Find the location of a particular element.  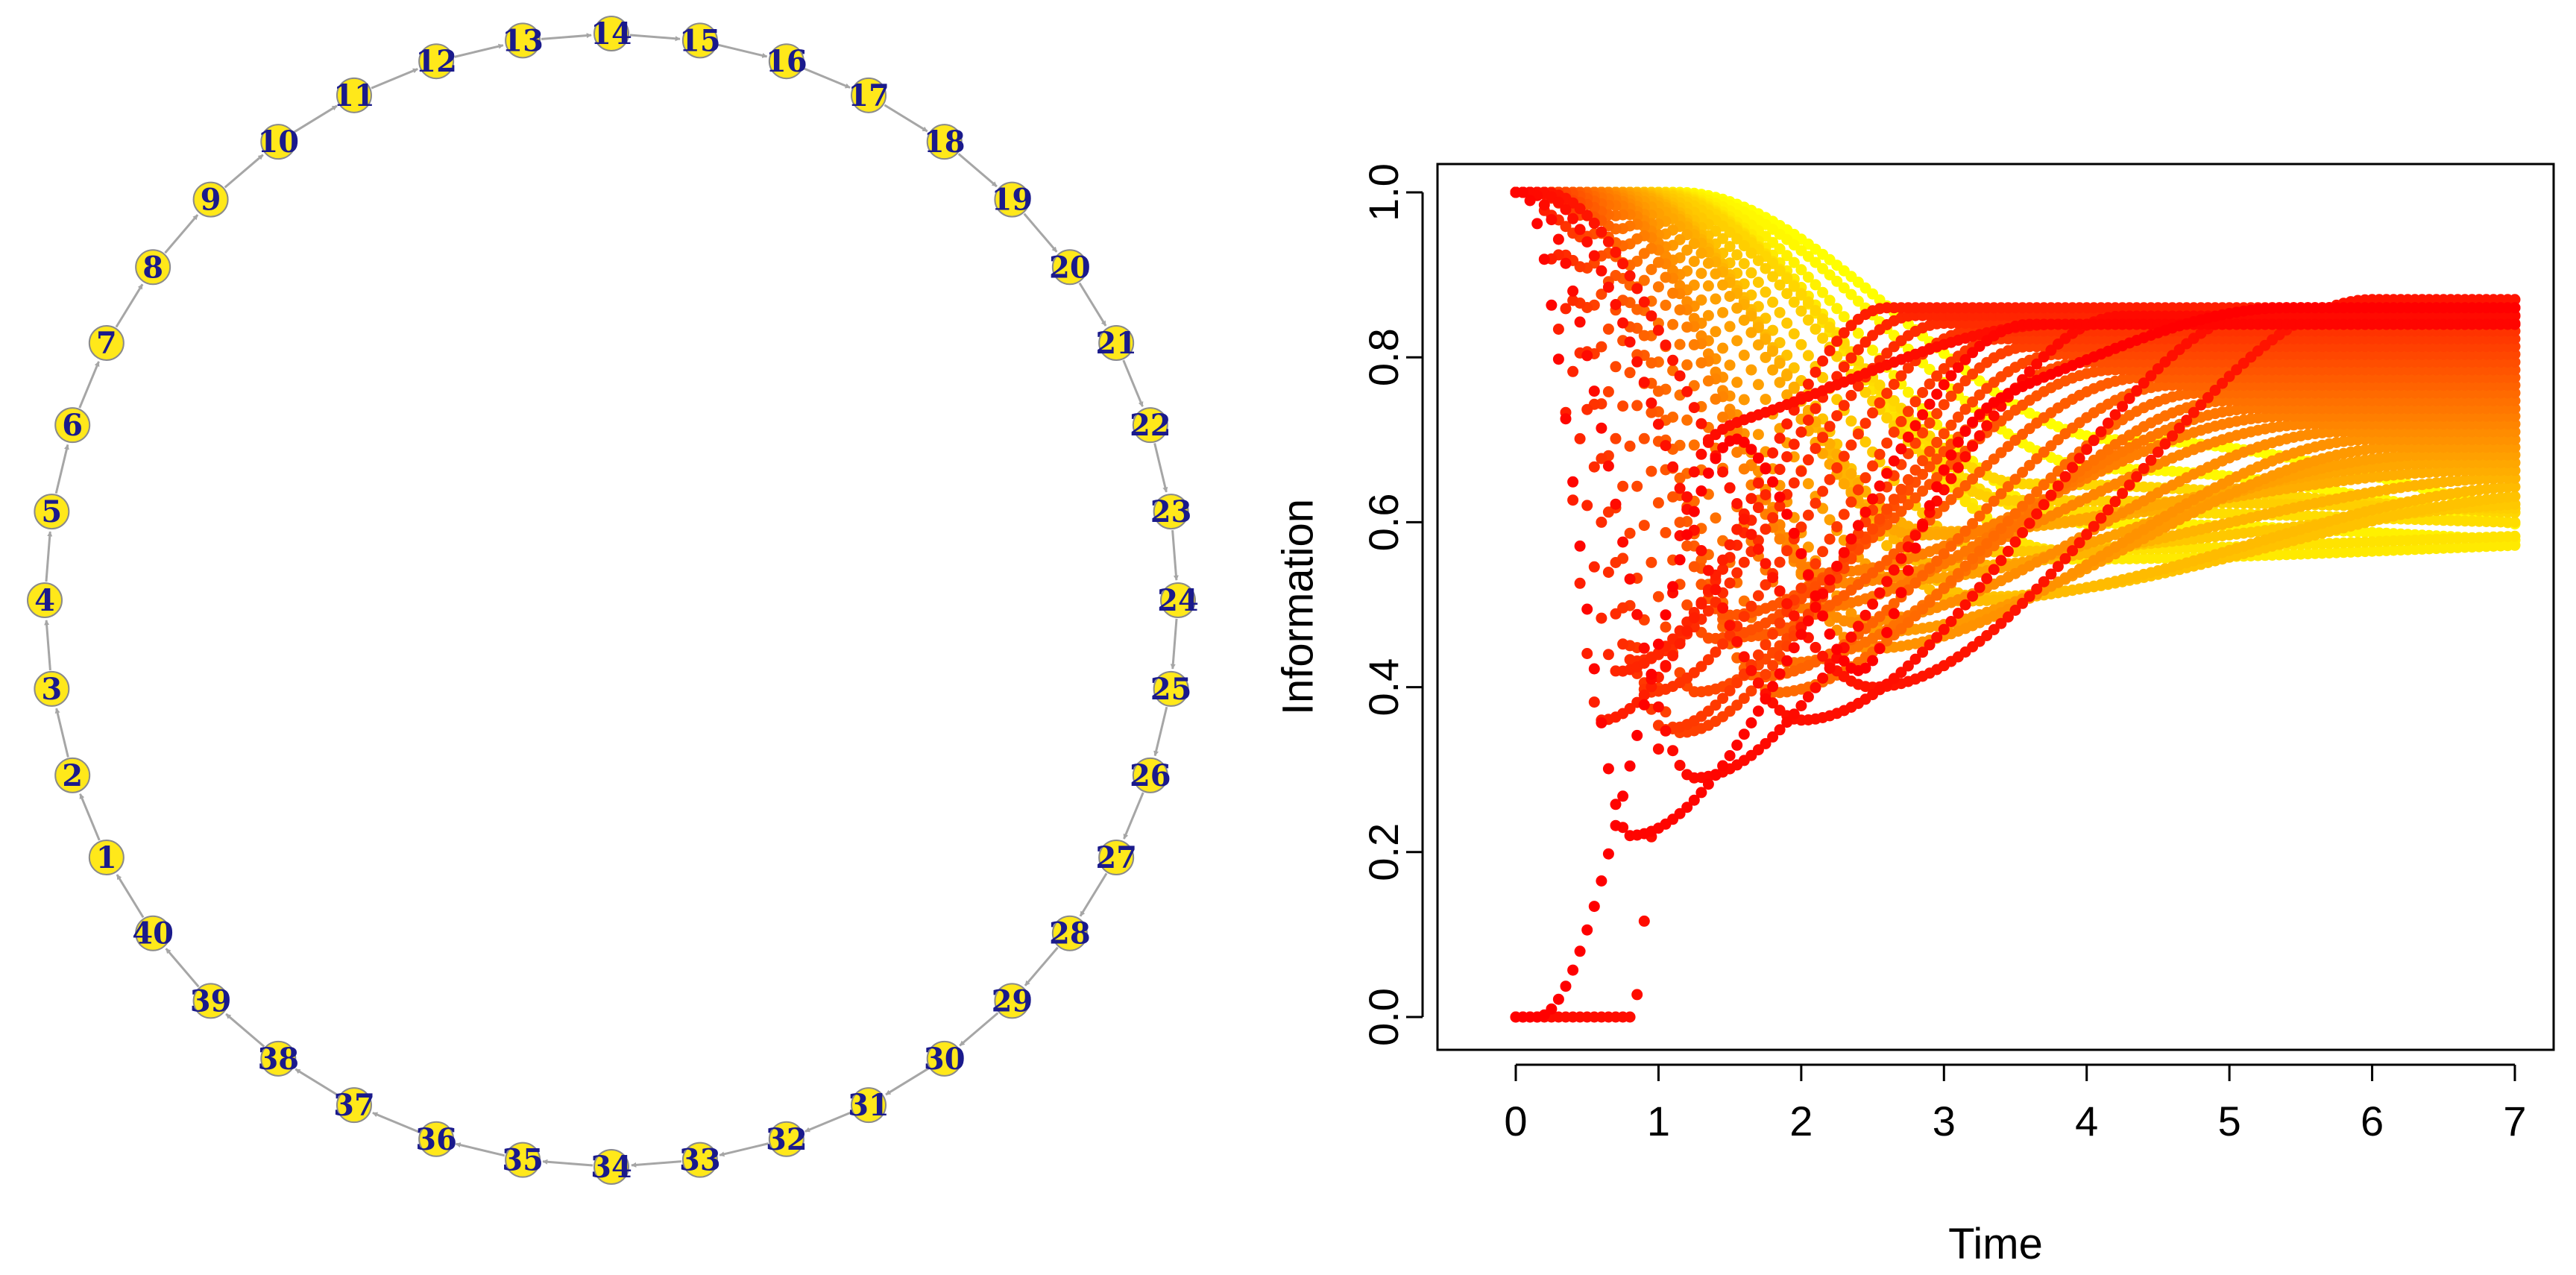

network-node: 24 is located at coordinates (1178, 600).